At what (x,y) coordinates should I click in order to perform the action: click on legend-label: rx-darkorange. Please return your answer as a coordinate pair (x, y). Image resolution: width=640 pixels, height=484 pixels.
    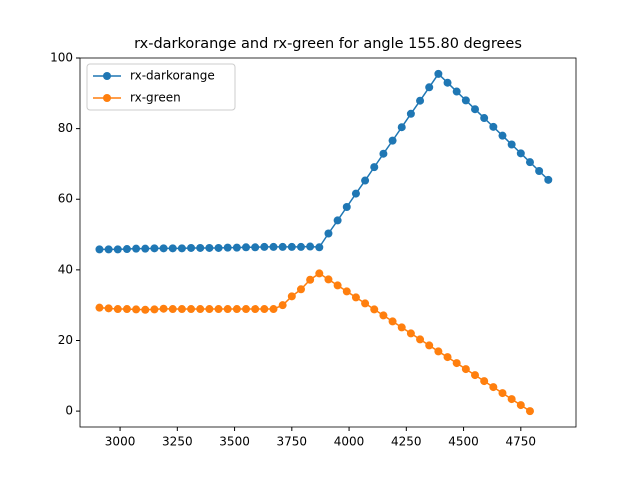
    Looking at the image, I should click on (172, 76).